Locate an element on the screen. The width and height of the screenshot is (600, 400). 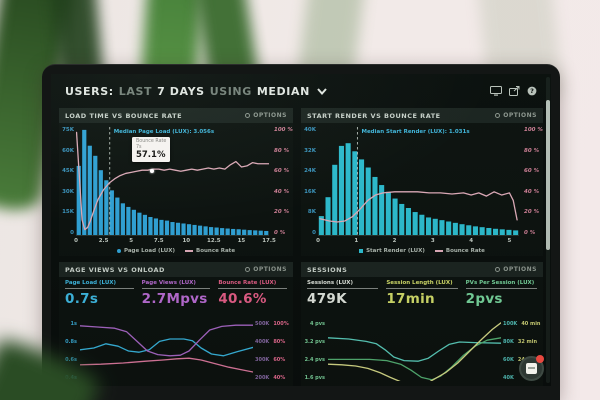
chart-legend: Page Load (LUX) Bounce Rate is located at coordinates (176, 251).